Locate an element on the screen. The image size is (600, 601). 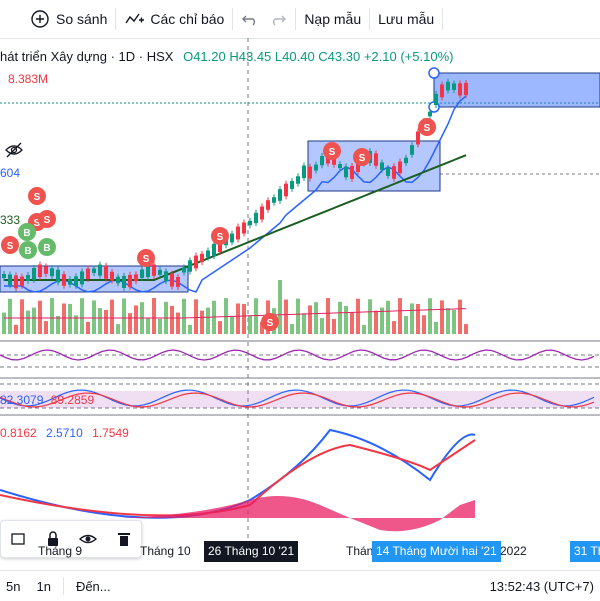
redo-icon is located at coordinates (278, 19).